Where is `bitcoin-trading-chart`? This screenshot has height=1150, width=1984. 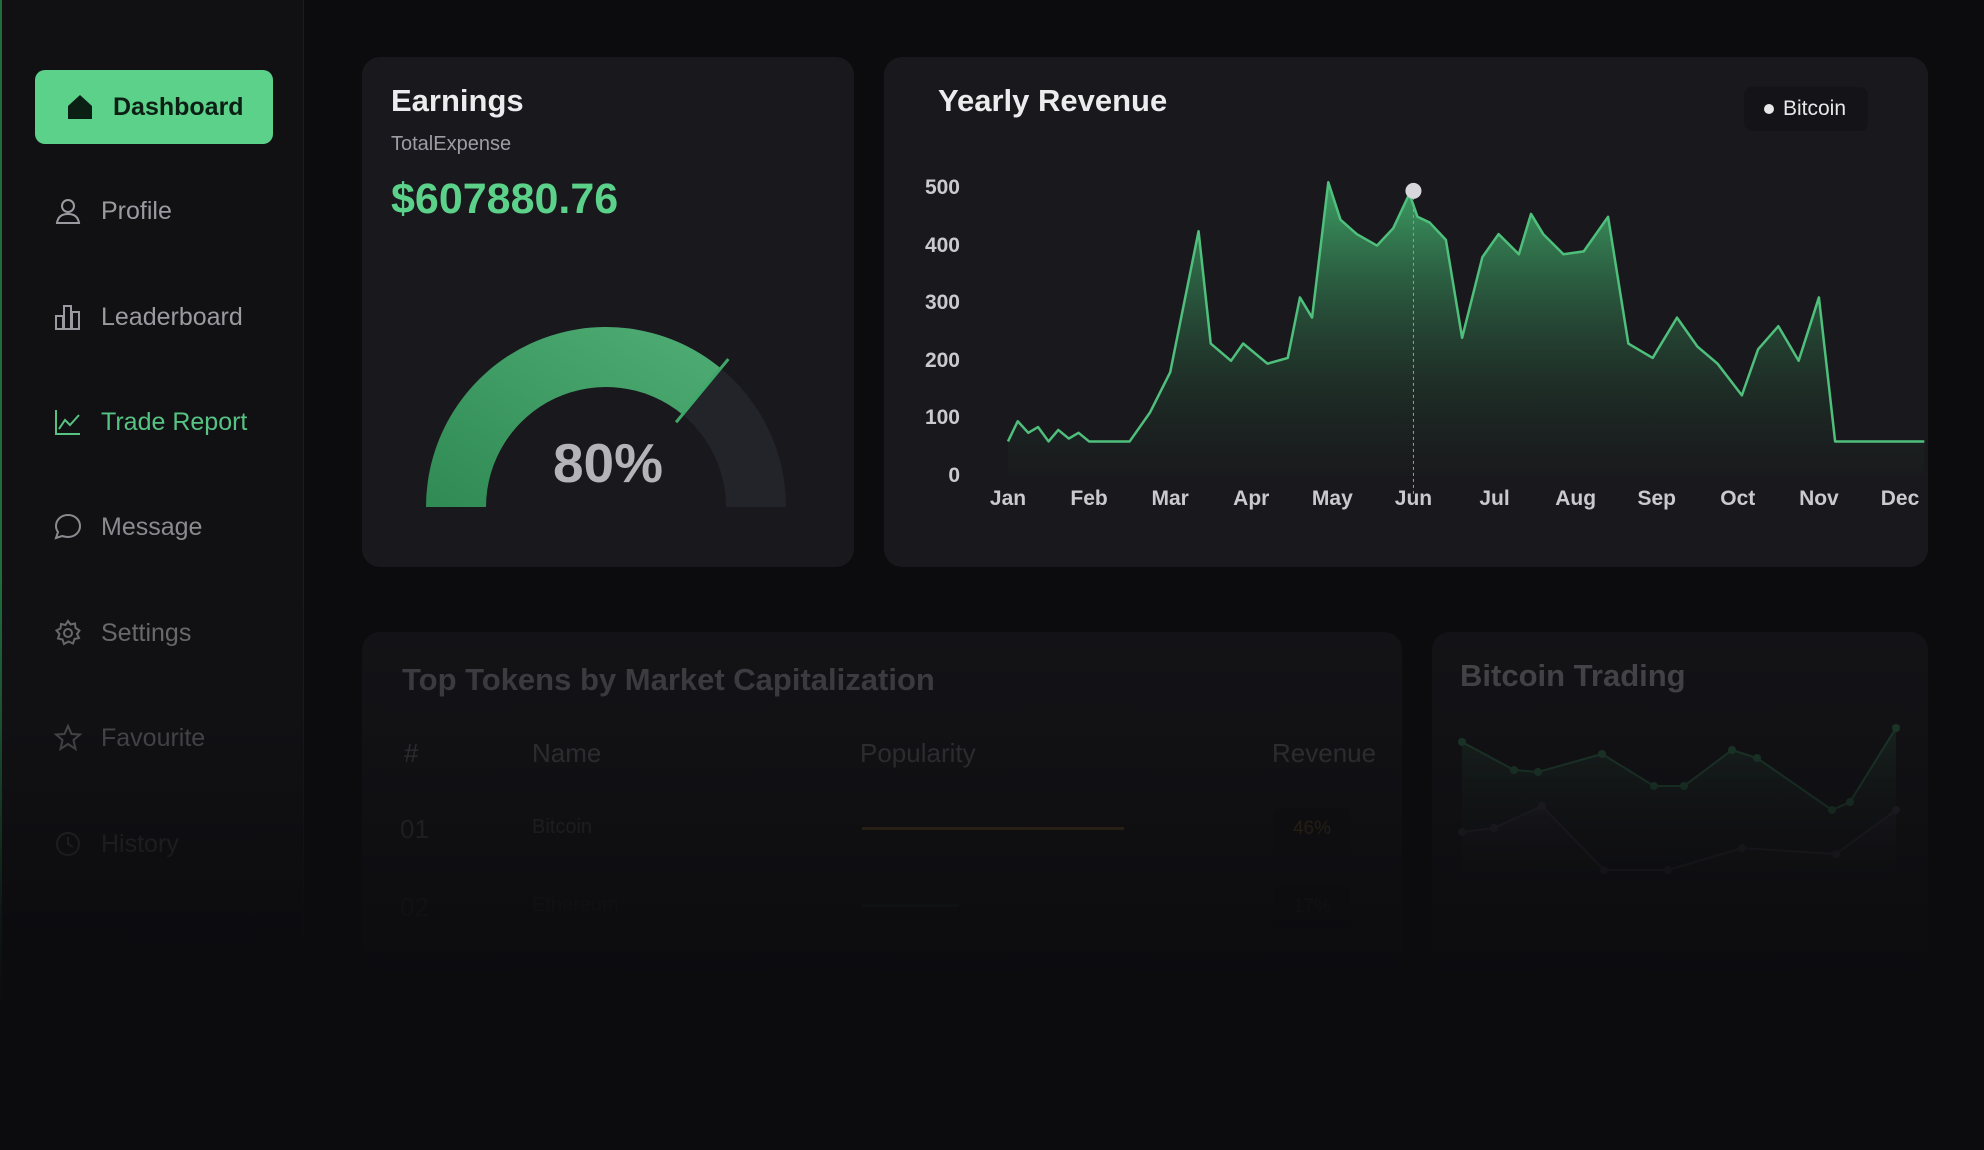
bitcoin-trading-chart is located at coordinates (1679, 813).